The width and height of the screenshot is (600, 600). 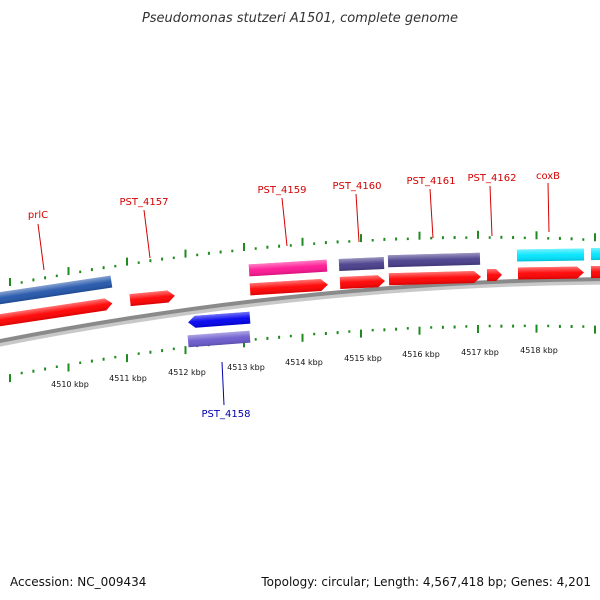 What do you see at coordinates (550, 255) in the screenshot?
I see `gene-coxB` at bounding box center [550, 255].